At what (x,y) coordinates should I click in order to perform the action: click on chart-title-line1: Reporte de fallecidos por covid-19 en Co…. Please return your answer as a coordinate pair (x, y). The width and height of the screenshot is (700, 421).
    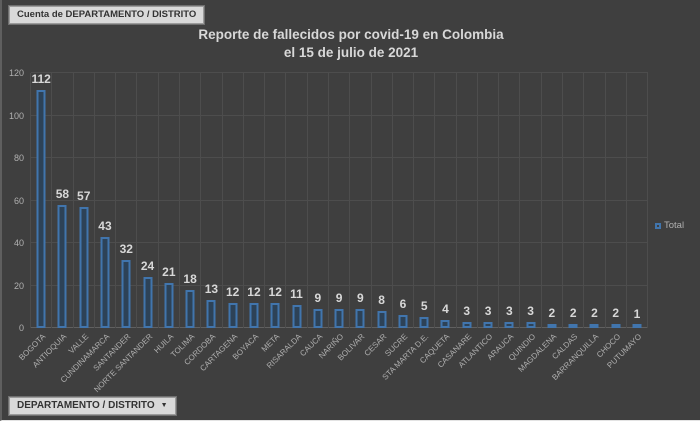
    Looking at the image, I should click on (351, 34).